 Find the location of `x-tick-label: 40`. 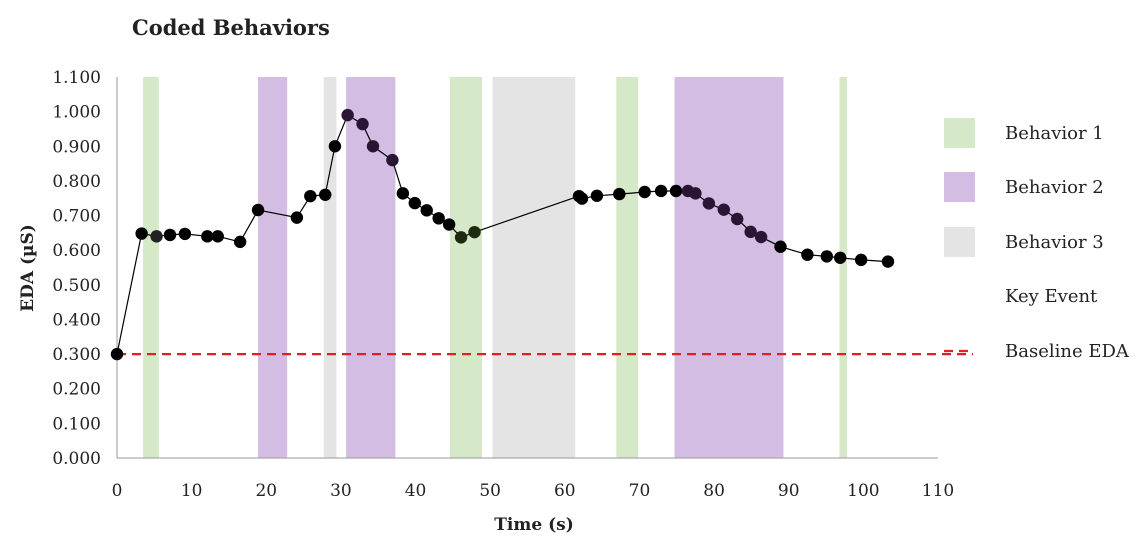

x-tick-label: 40 is located at coordinates (416, 491).